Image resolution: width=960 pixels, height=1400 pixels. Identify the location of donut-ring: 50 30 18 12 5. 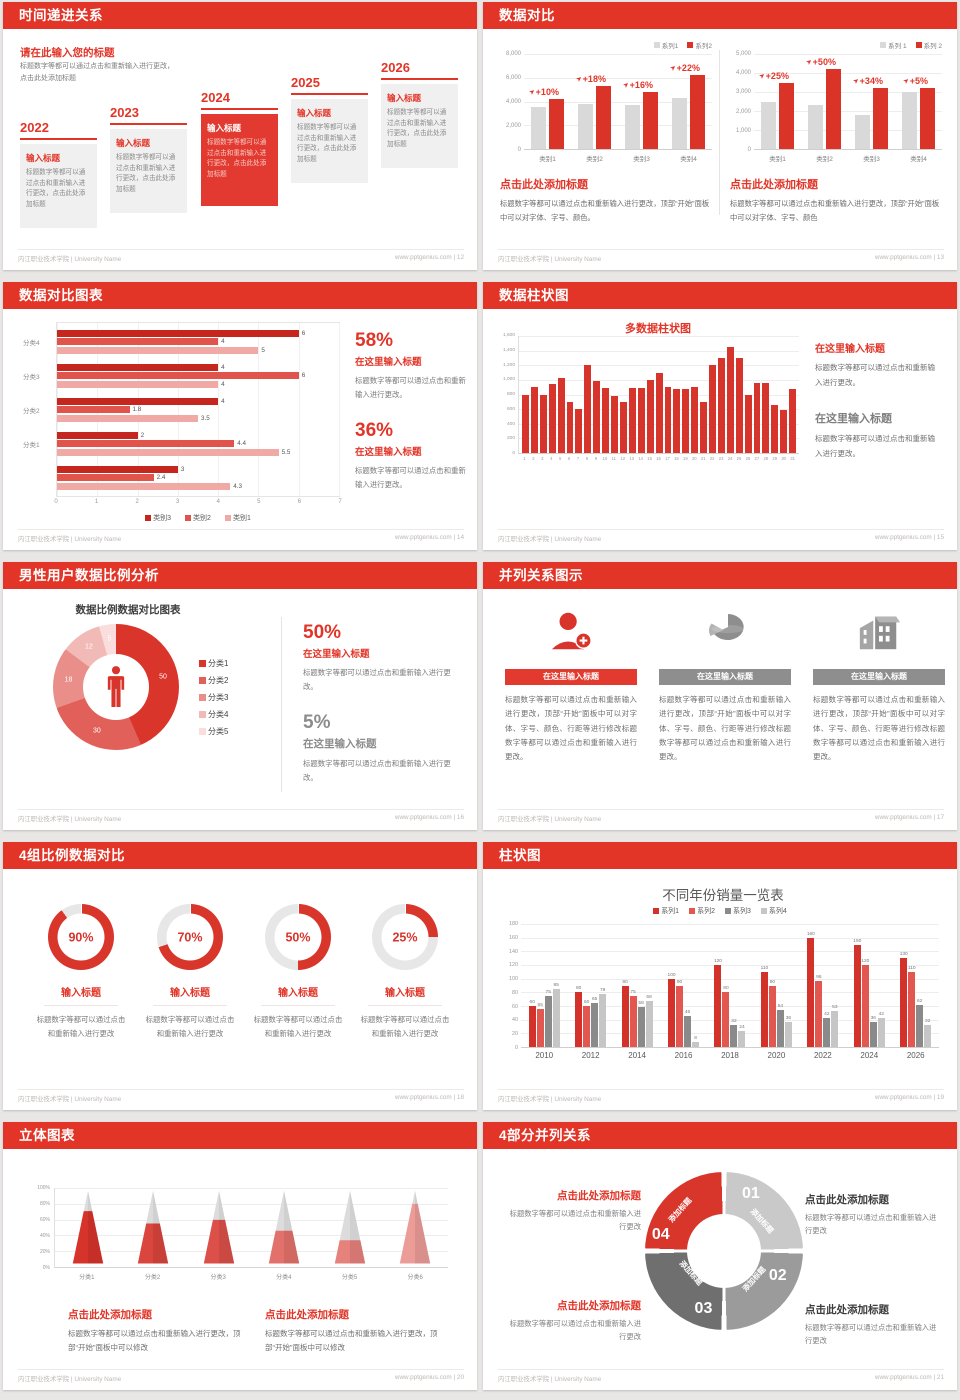
(116, 687).